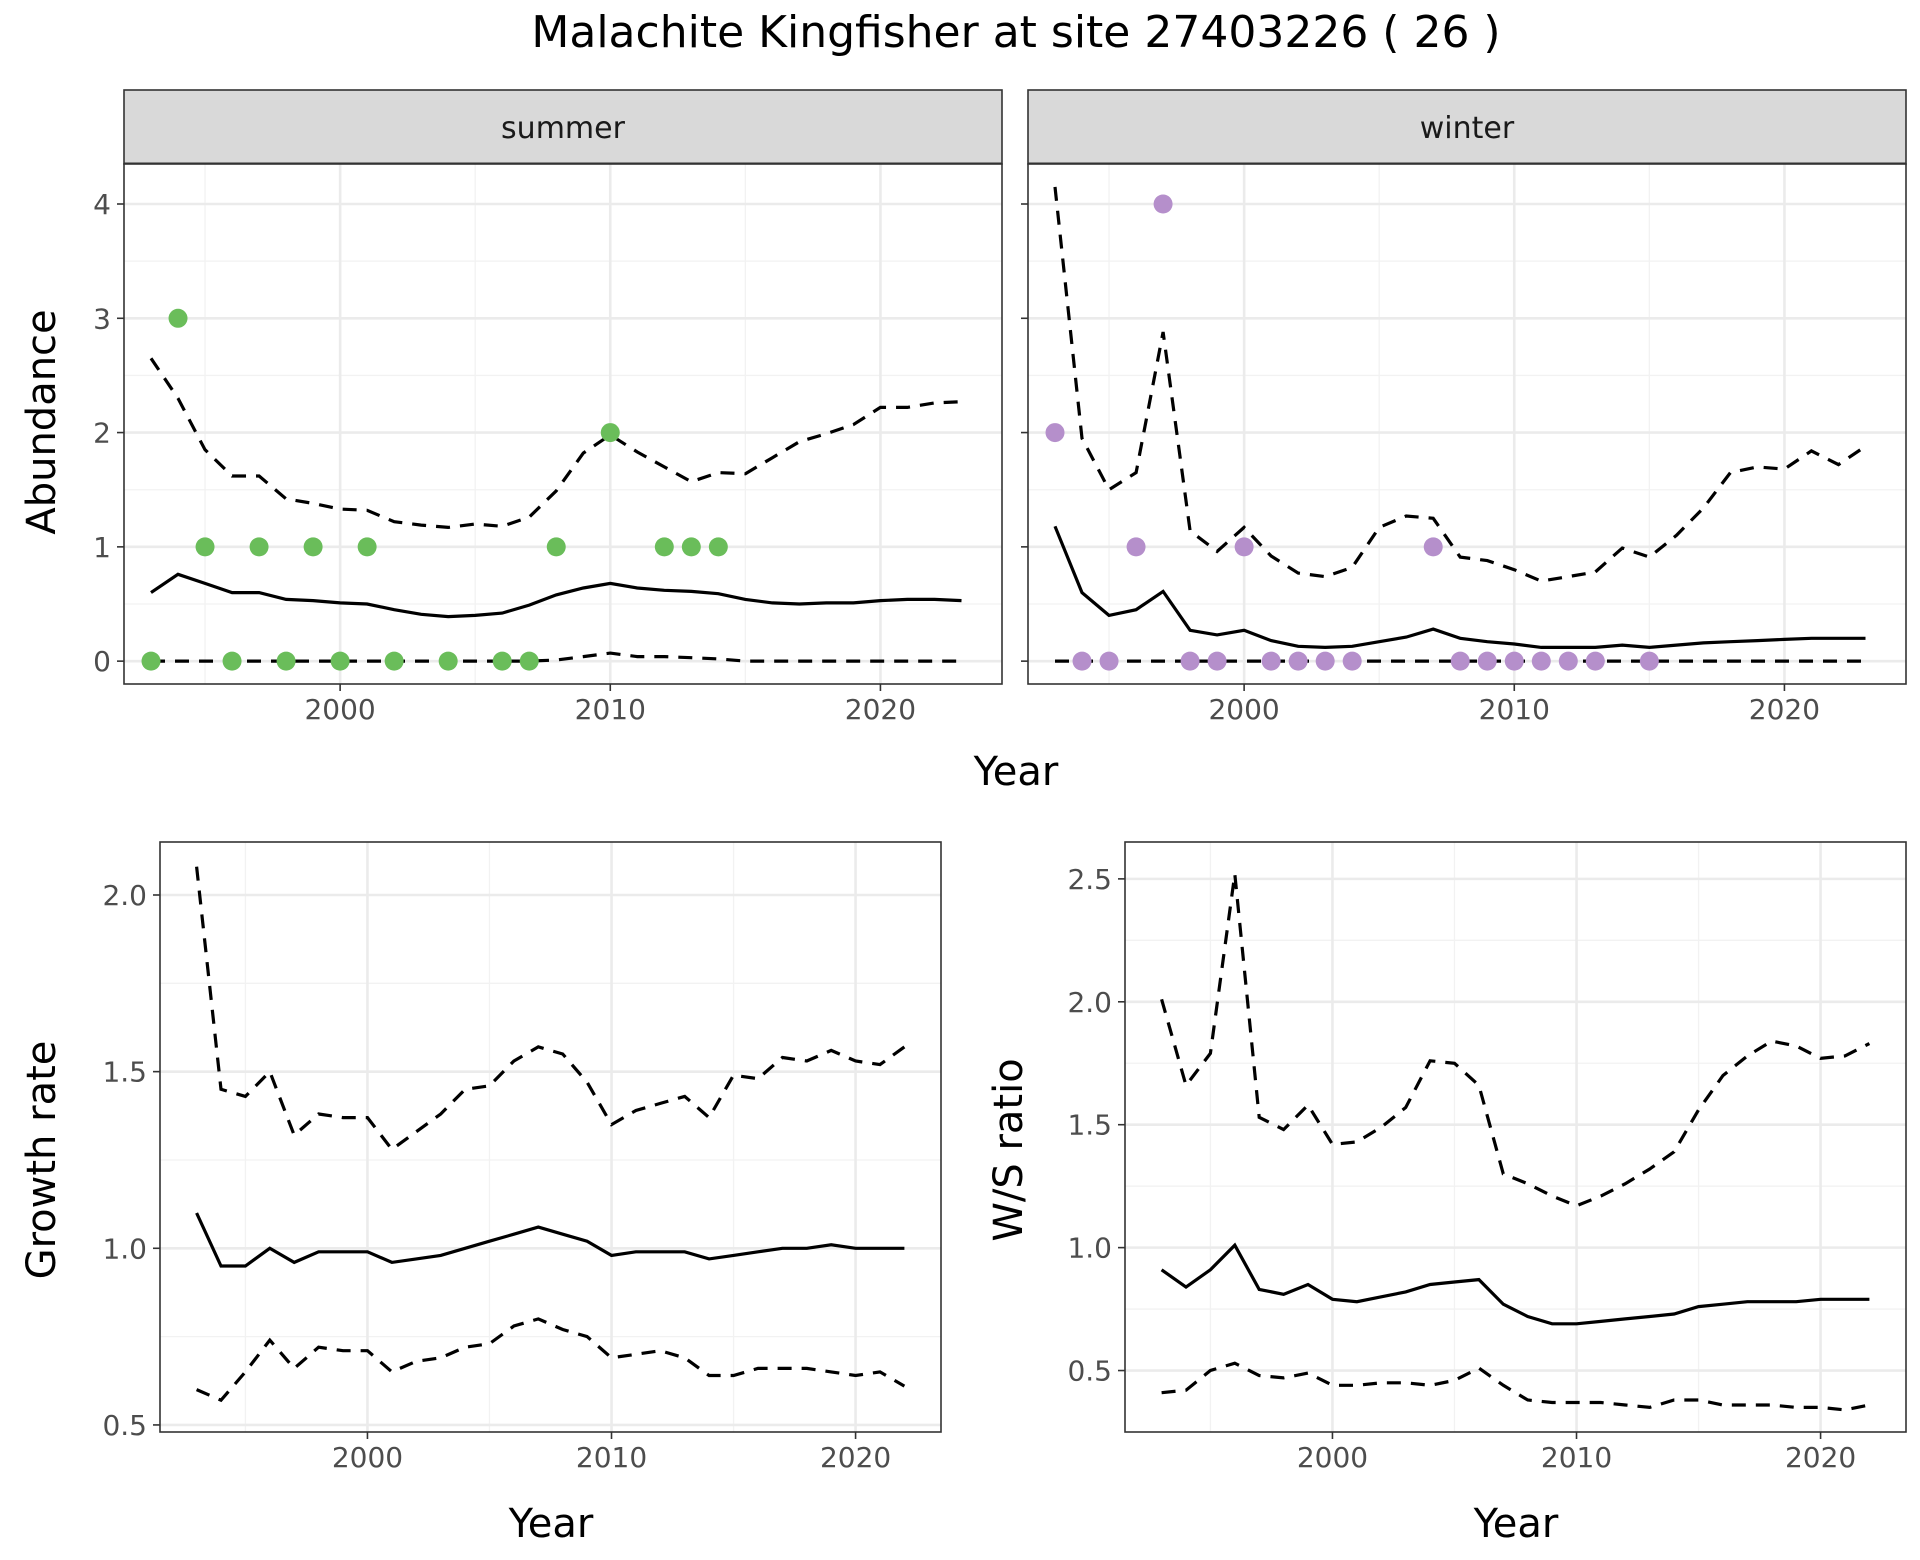 This screenshot has width=1920, height=1560. I want to click on growth-y-axis-title: Growth rate, so click(42, 1160).